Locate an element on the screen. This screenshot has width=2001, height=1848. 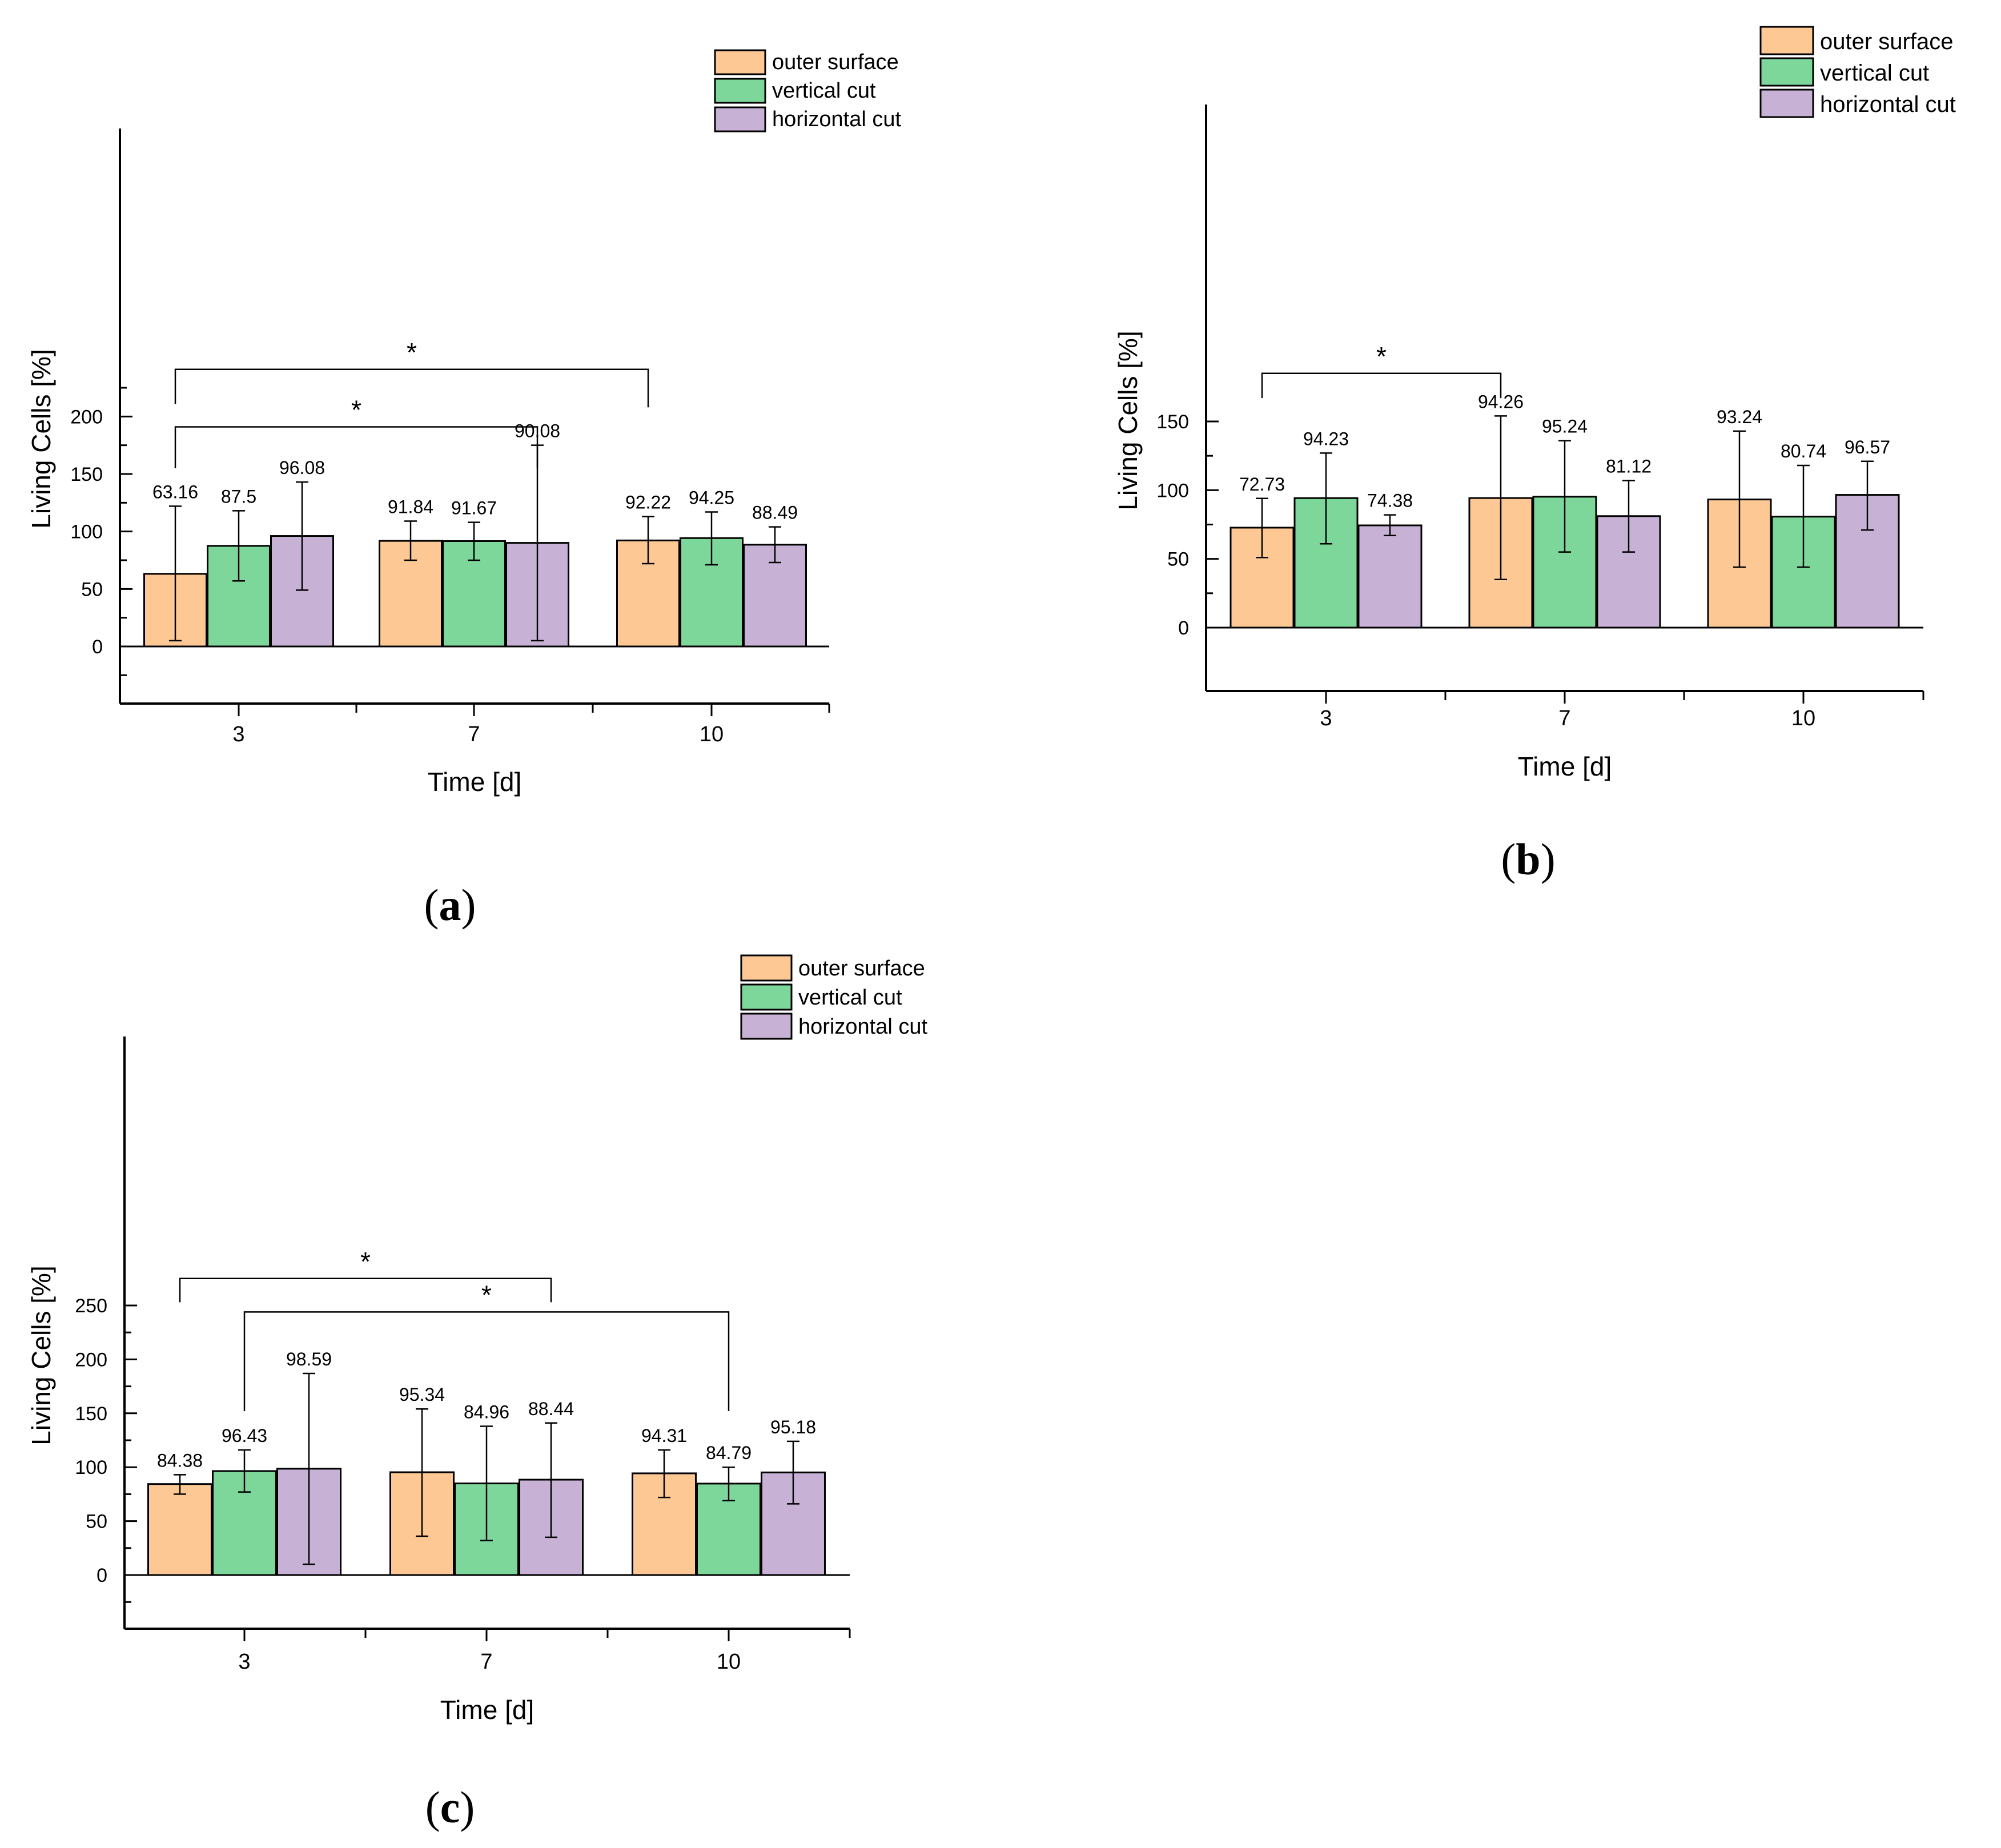
data-label: 87.5 is located at coordinates (238, 496).